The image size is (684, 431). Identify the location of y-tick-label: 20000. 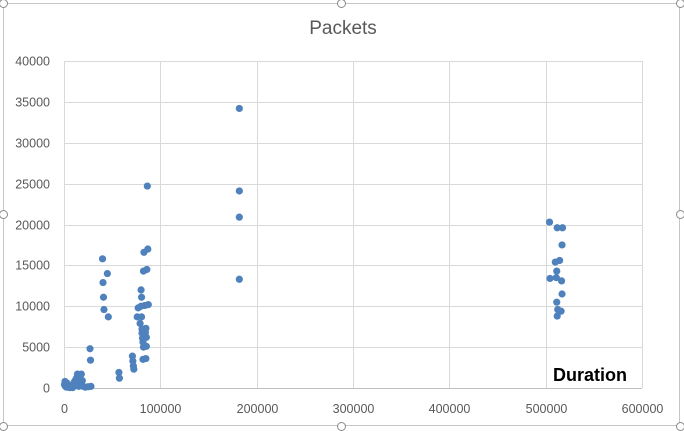
(32, 226).